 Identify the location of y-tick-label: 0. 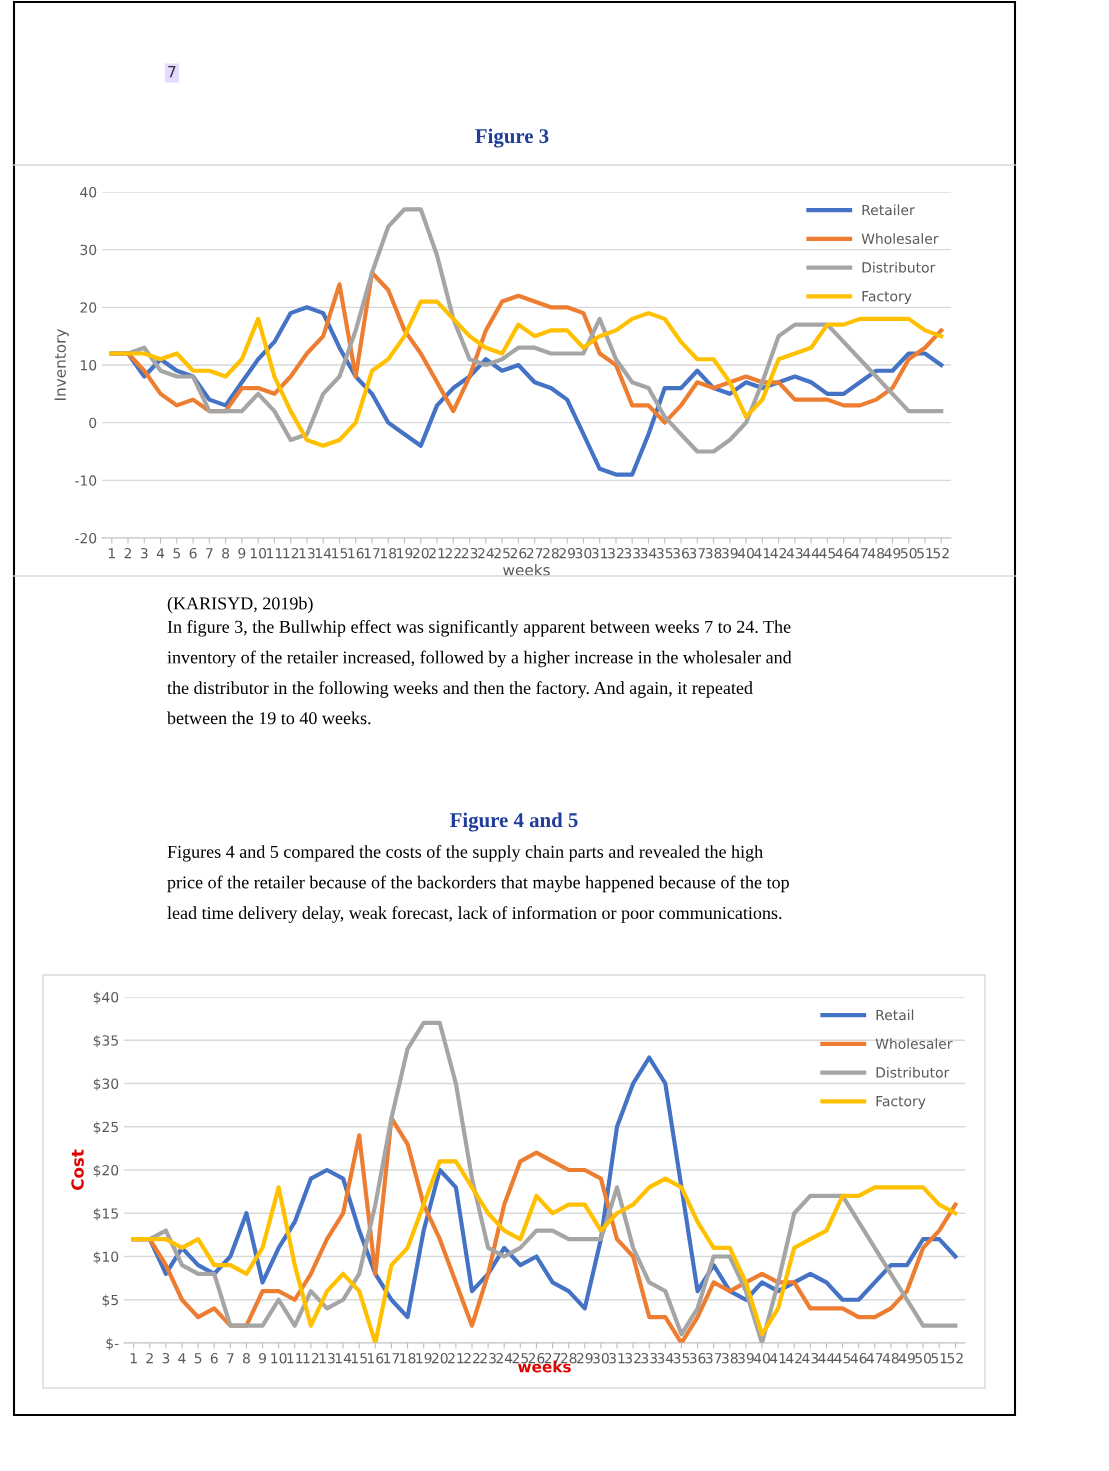
(93, 423).